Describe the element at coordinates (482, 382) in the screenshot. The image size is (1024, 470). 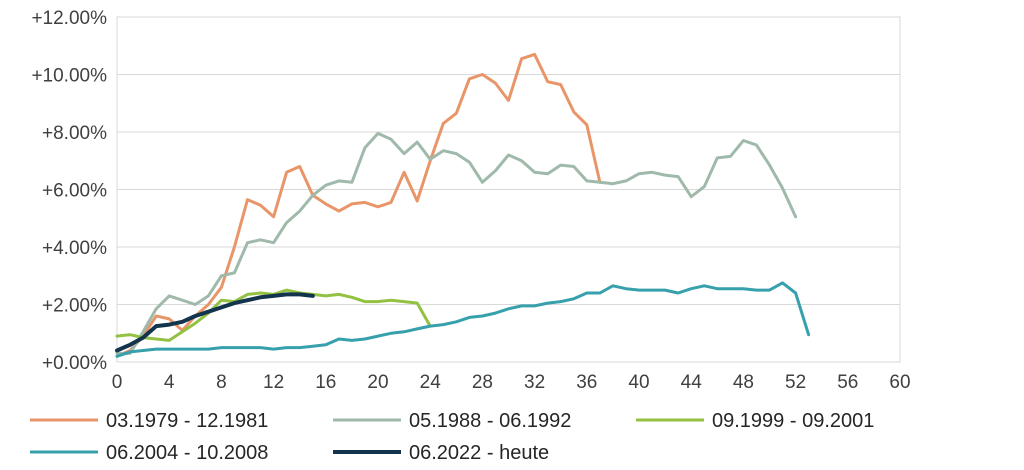
I see `x-tick-label: 28` at that location.